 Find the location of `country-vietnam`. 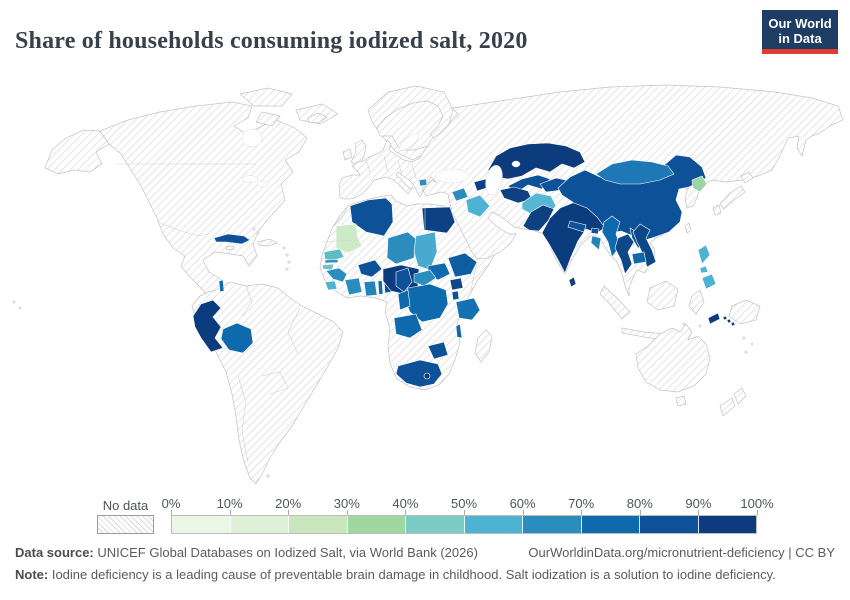

country-vietnam is located at coordinates (644, 245).